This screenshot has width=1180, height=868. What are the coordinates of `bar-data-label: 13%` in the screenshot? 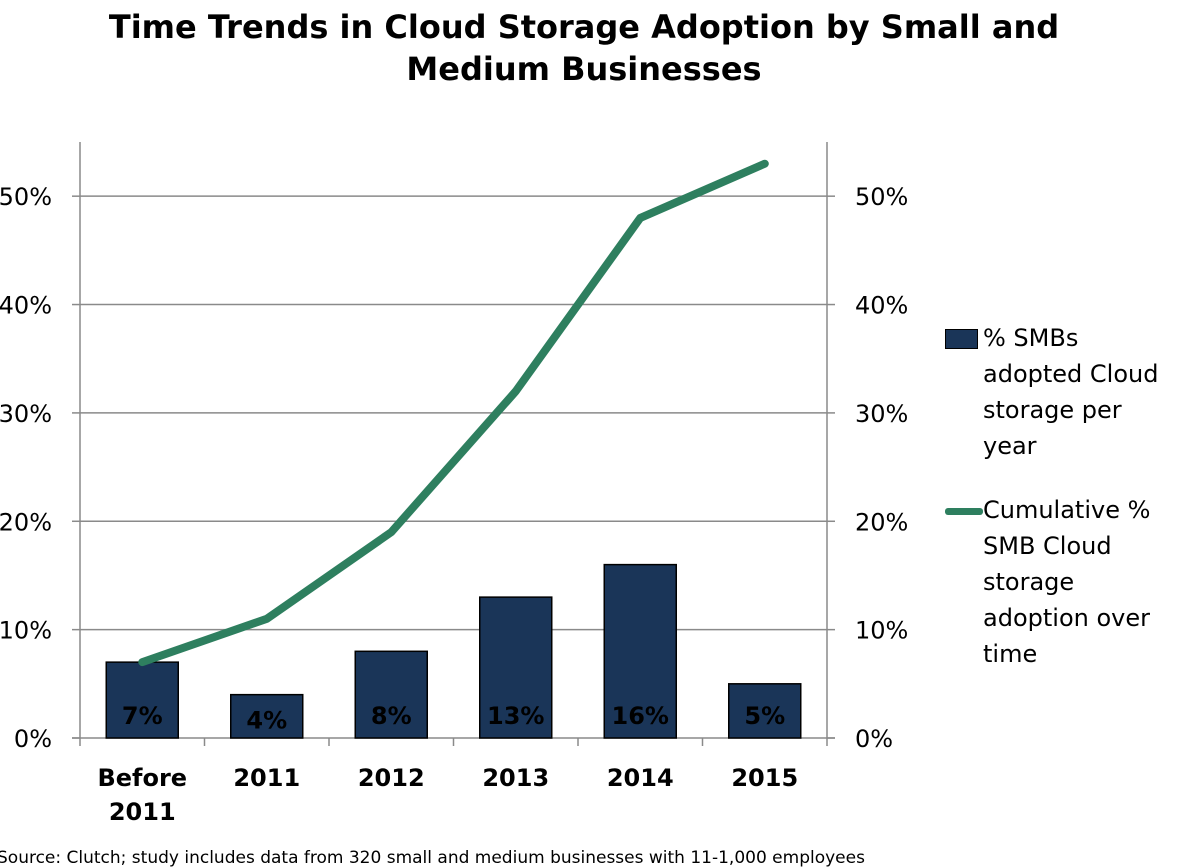 It's located at (515, 716).